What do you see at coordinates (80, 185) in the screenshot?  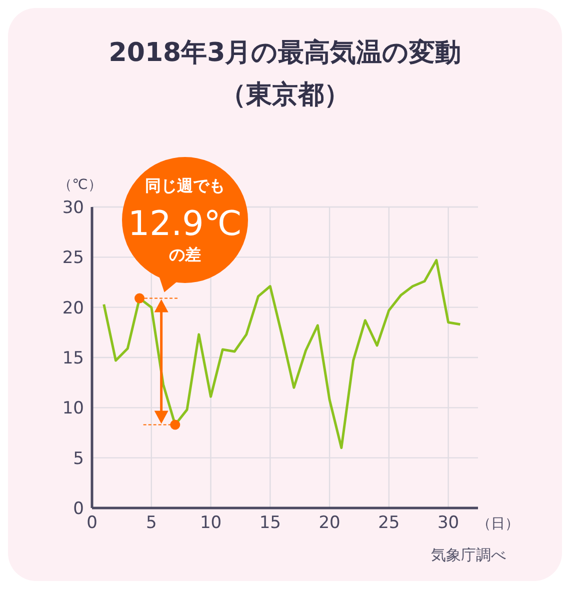 I see `y-axis-title: （℃）` at bounding box center [80, 185].